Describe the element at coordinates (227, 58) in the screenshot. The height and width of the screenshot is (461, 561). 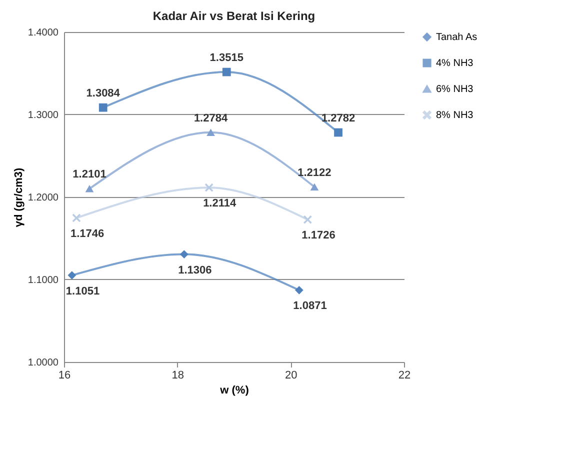
I see `data-label: 1.3515` at that location.